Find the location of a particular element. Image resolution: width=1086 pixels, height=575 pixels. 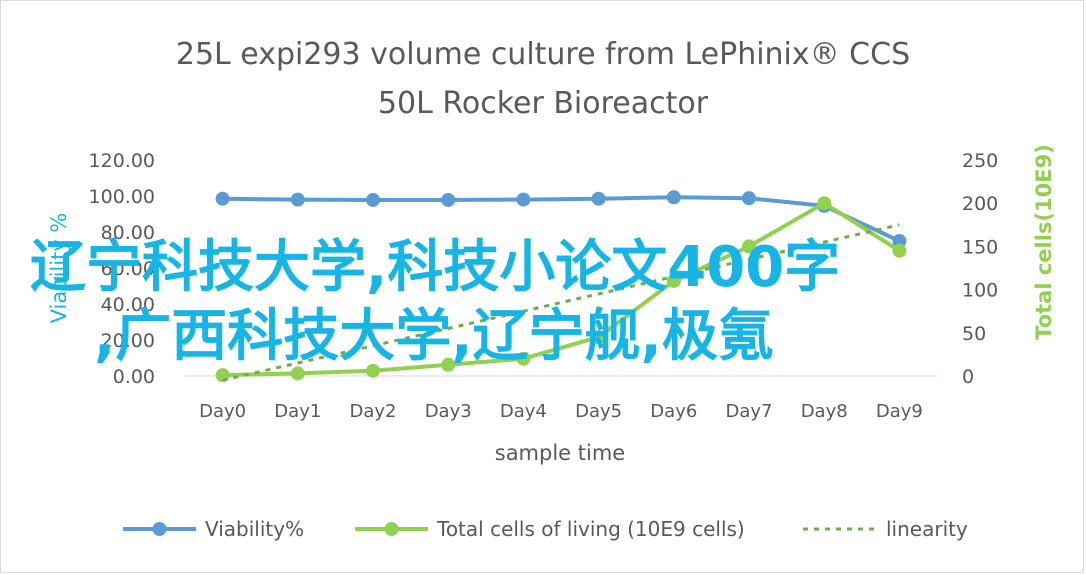

left-tick-label: 100.00 is located at coordinates (122, 197).